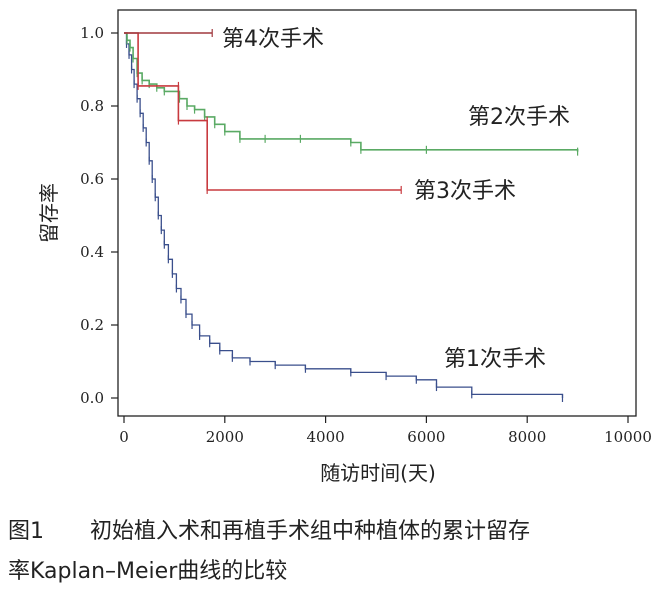 This screenshot has width=668, height=595. Describe the element at coordinates (495, 359) in the screenshot. I see `series-label-1: 第1次手术` at that location.